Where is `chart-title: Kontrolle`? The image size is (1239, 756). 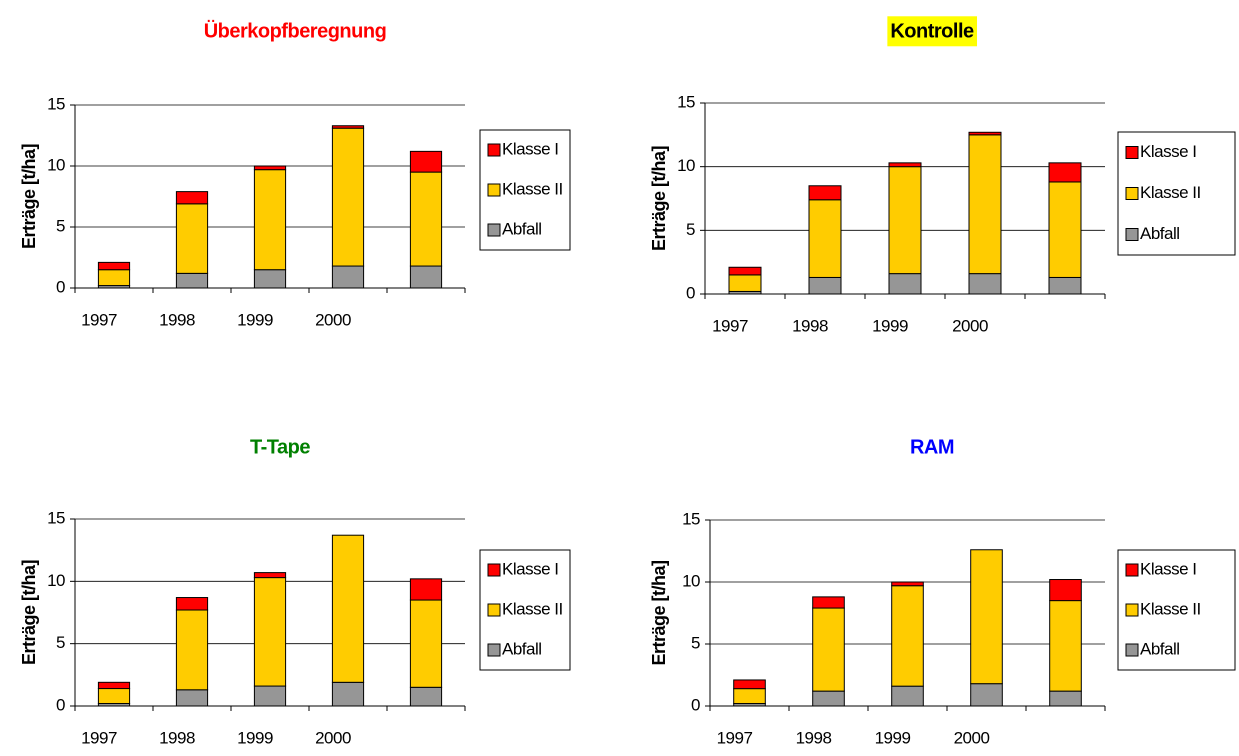 chart-title: Kontrolle is located at coordinates (932, 31).